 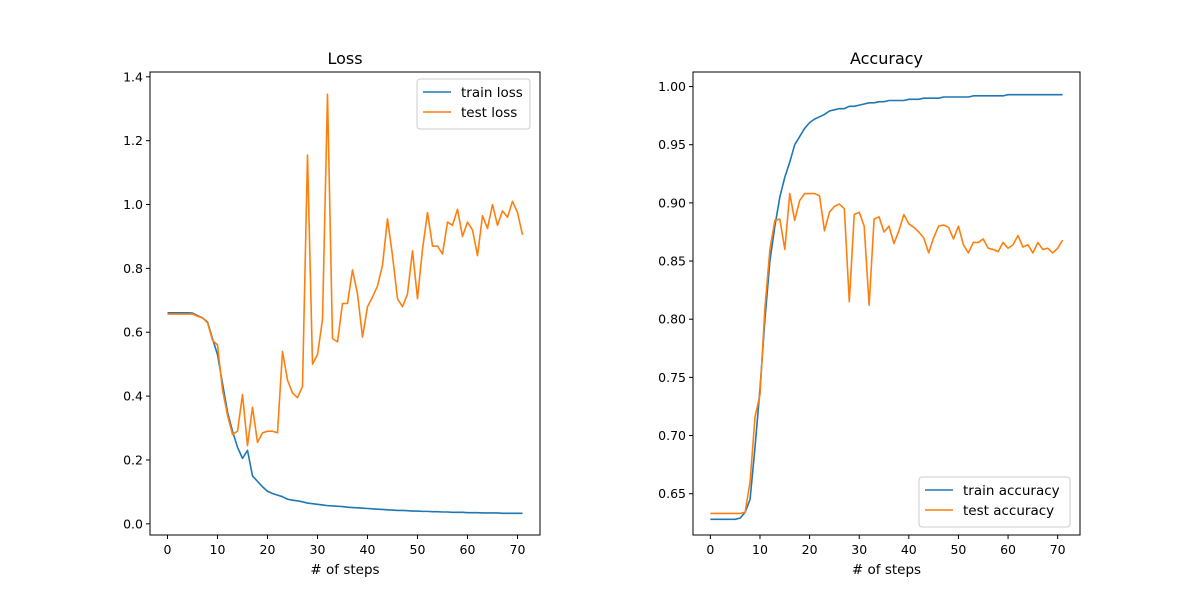 What do you see at coordinates (672, 202) in the screenshot?
I see `y-tick-label: 0.90` at bounding box center [672, 202].